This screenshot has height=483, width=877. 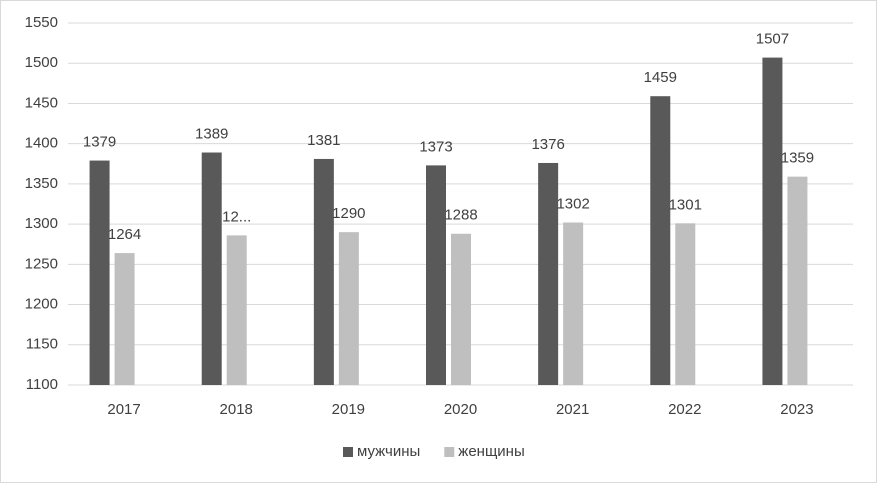 I want to click on value-label: 1290, so click(x=348, y=213).